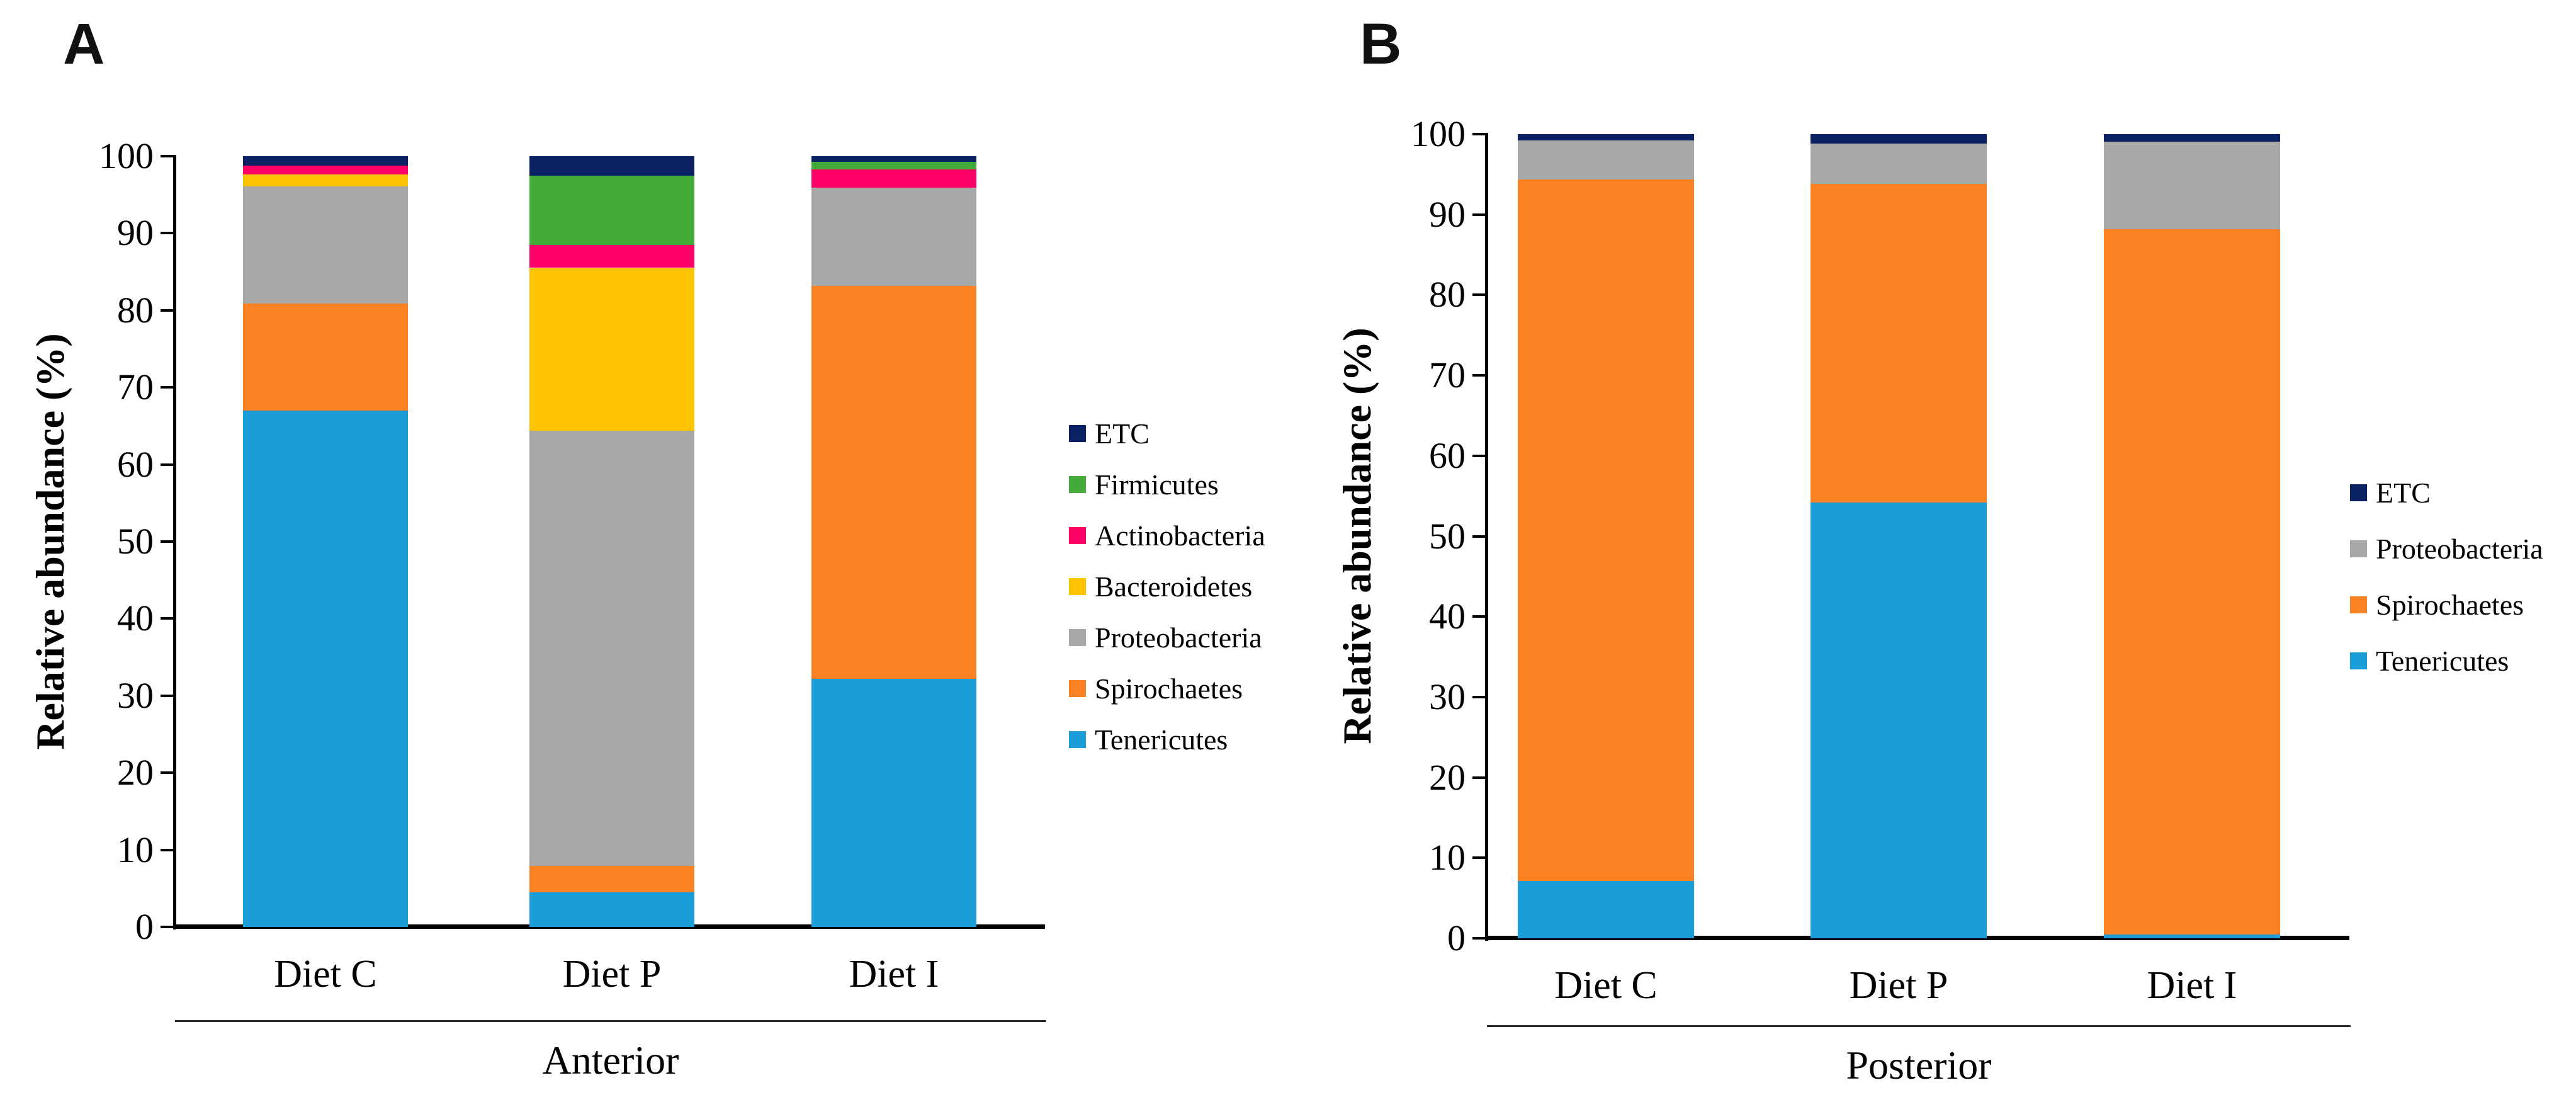 Image resolution: width=2576 pixels, height=1102 pixels. What do you see at coordinates (1167, 484) in the screenshot?
I see `legend-item-firmicutes: Firmicutes` at bounding box center [1167, 484].